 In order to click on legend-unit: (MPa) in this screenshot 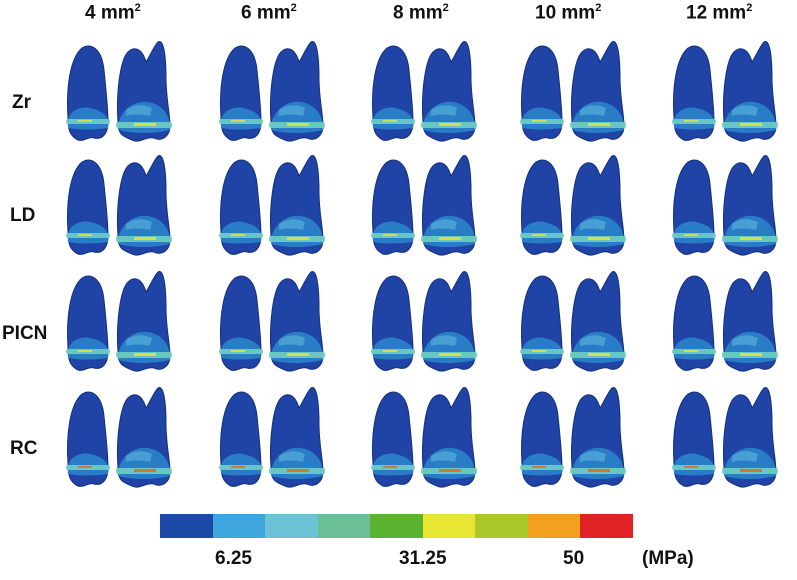, I will do `click(668, 558)`.